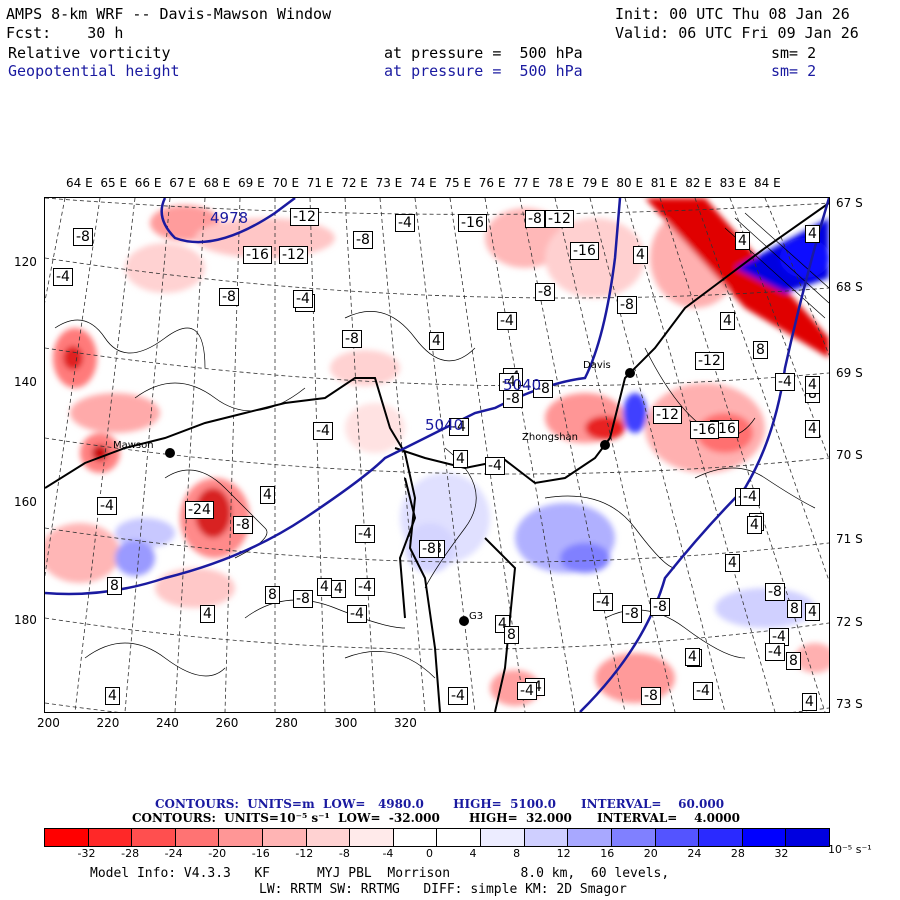  I want to click on lat-label: 67 S, so click(849, 203).